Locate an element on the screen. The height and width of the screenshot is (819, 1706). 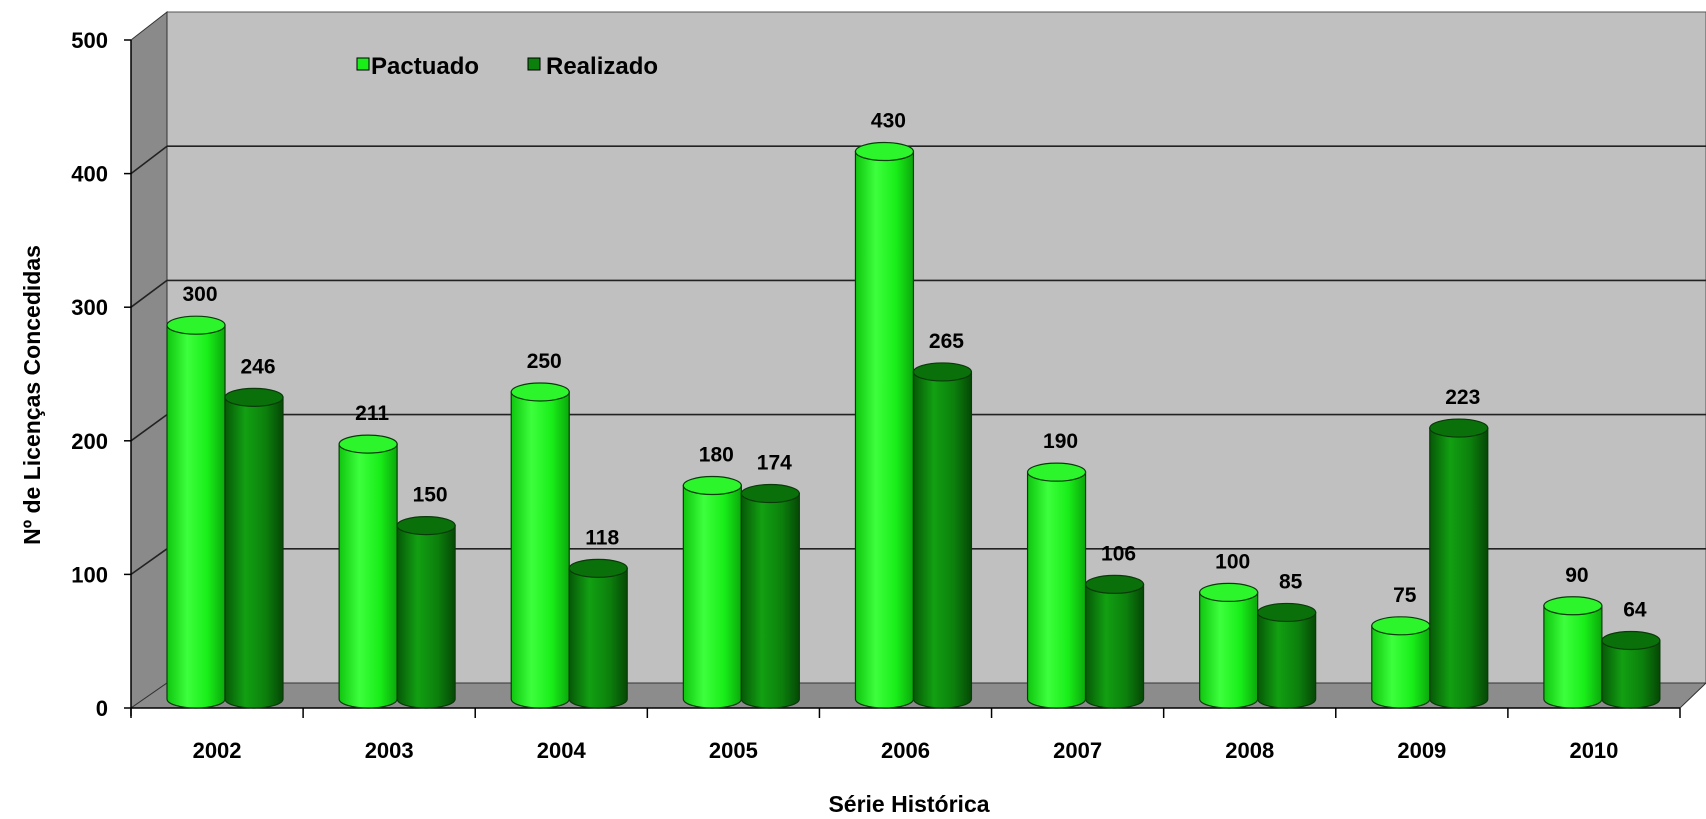
x-tick-label: 2003 is located at coordinates (389, 750).